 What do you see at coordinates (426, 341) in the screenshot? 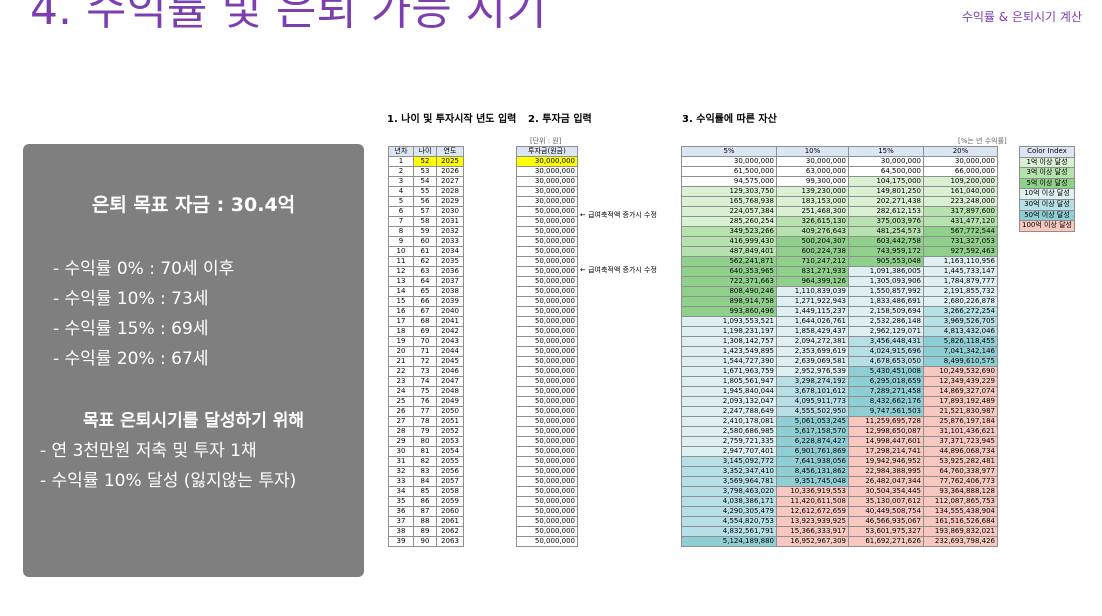
I see `table-row: 19 70 2043` at bounding box center [426, 341].